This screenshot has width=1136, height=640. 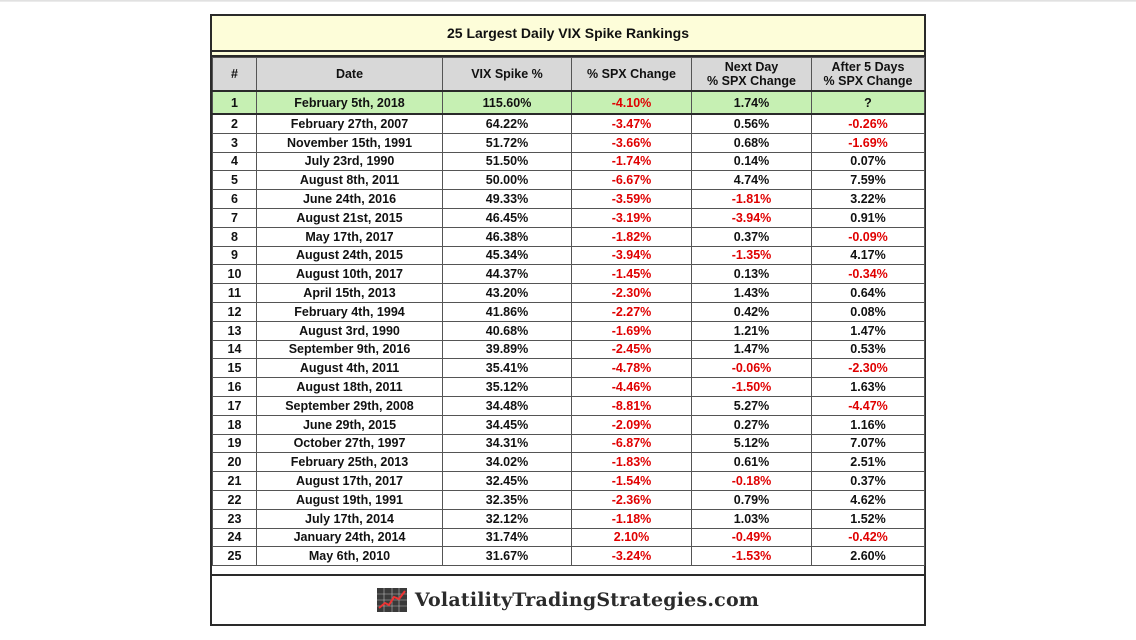 I want to click on cell-rank: 10, so click(x=234, y=274).